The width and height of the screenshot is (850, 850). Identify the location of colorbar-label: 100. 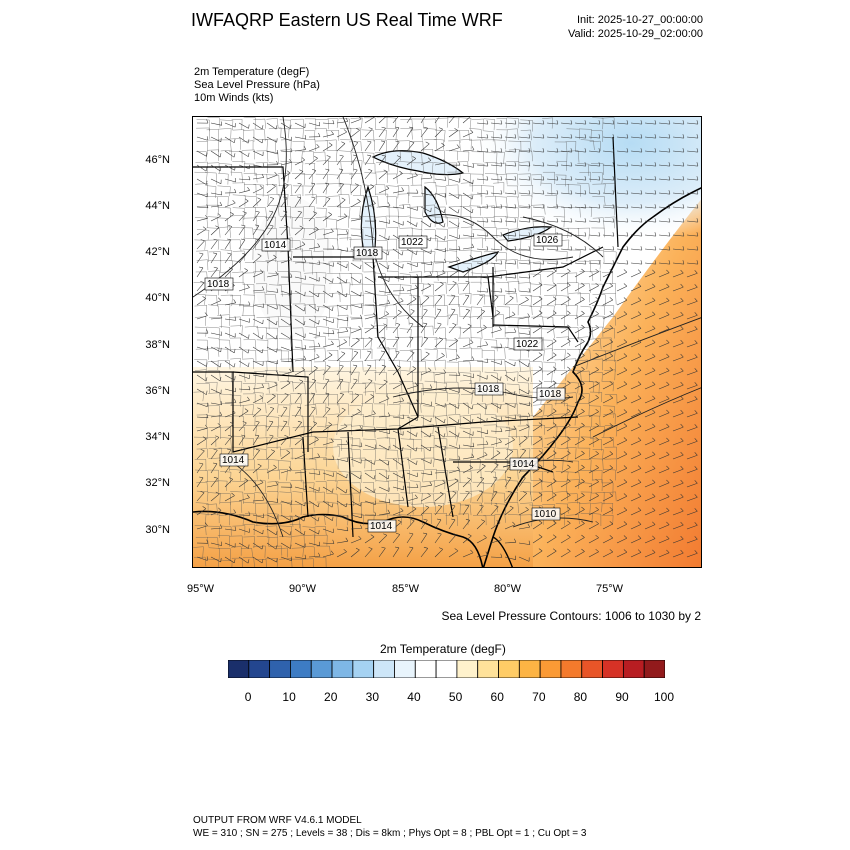
(664, 697).